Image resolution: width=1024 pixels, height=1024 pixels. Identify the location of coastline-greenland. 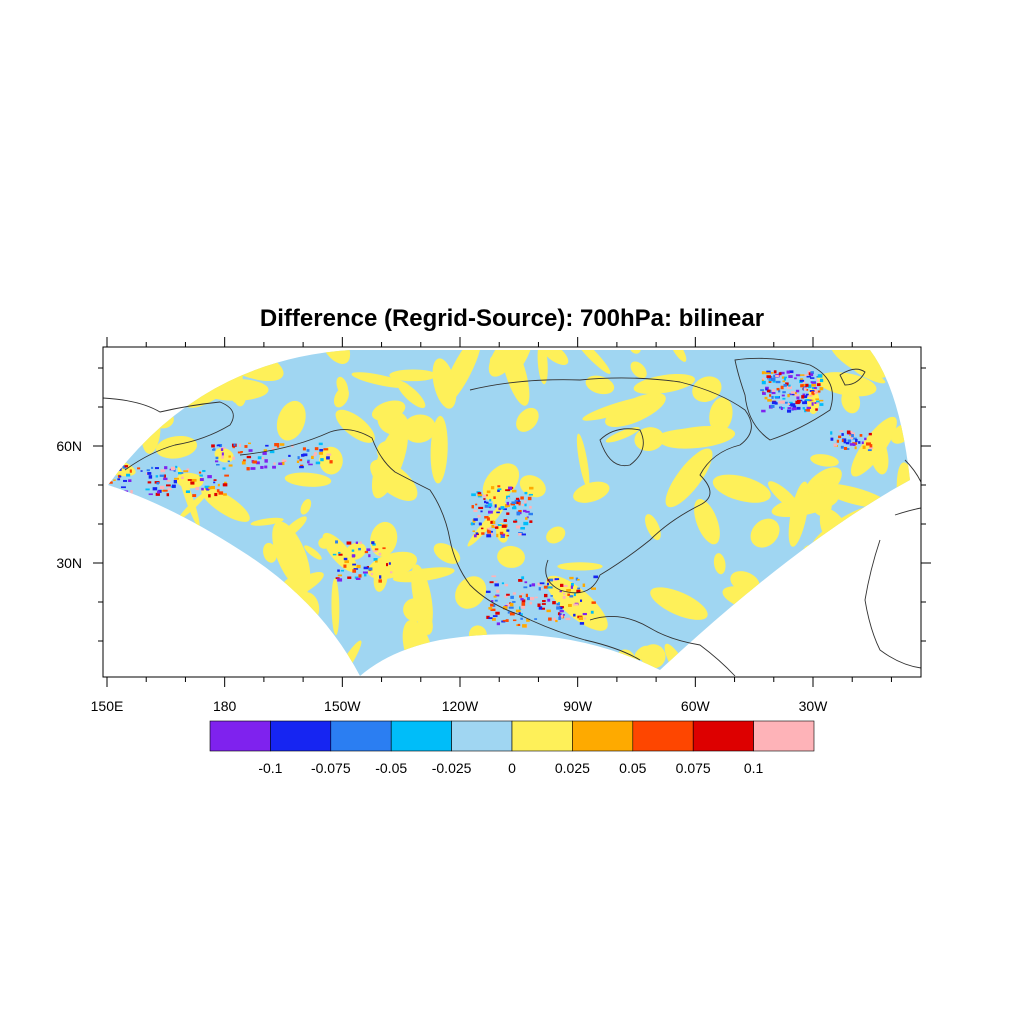
(783, 399).